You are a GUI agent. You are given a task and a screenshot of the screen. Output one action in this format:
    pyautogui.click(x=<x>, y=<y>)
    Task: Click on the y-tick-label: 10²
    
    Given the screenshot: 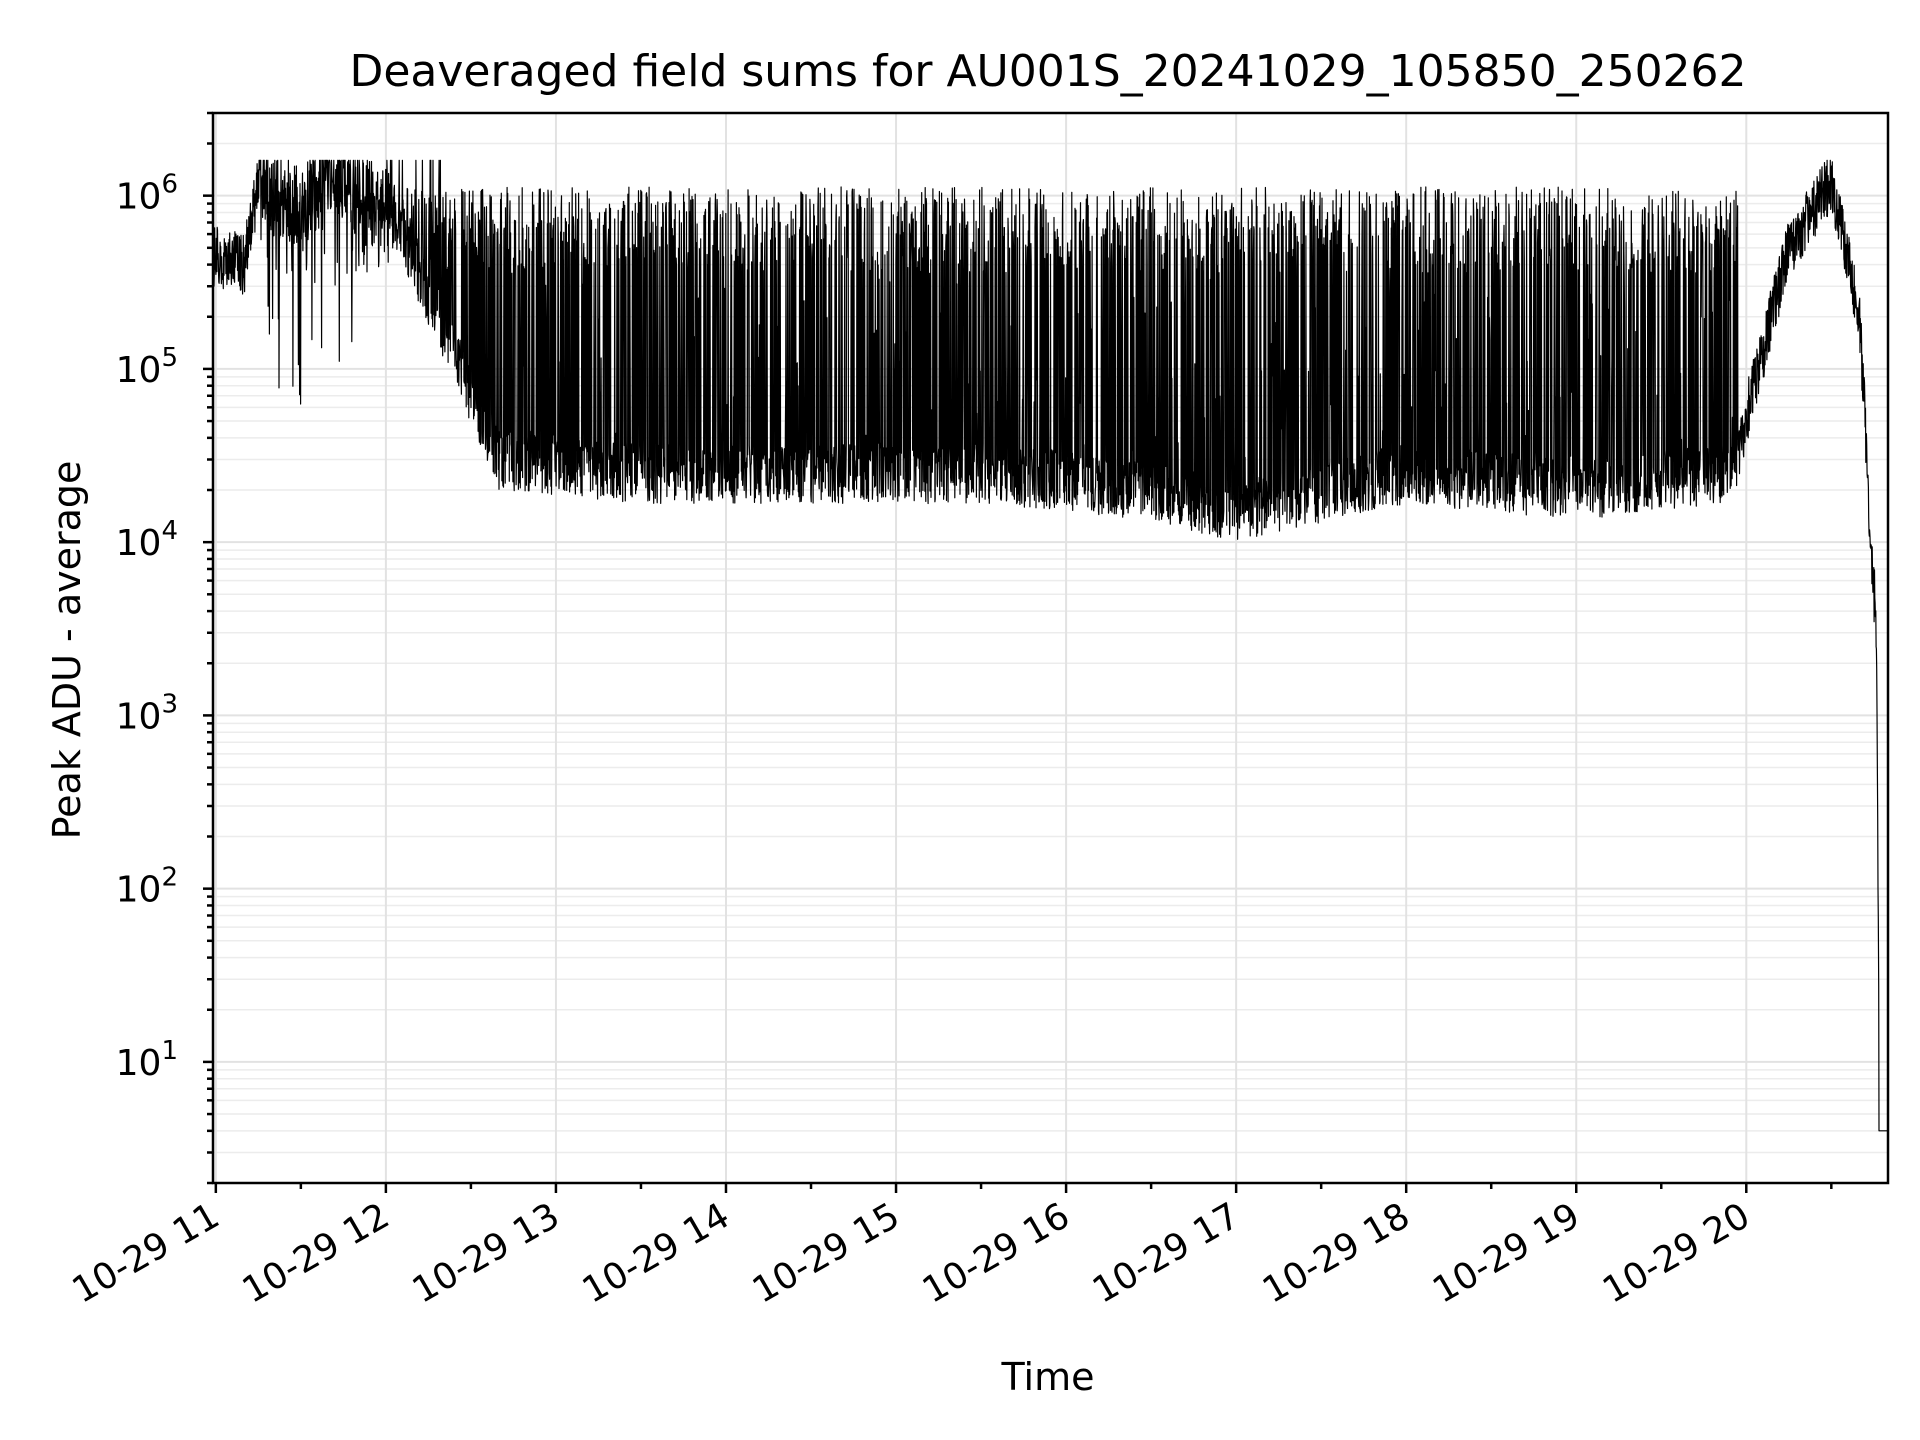 What is the action you would take?
    pyautogui.click(x=147, y=887)
    